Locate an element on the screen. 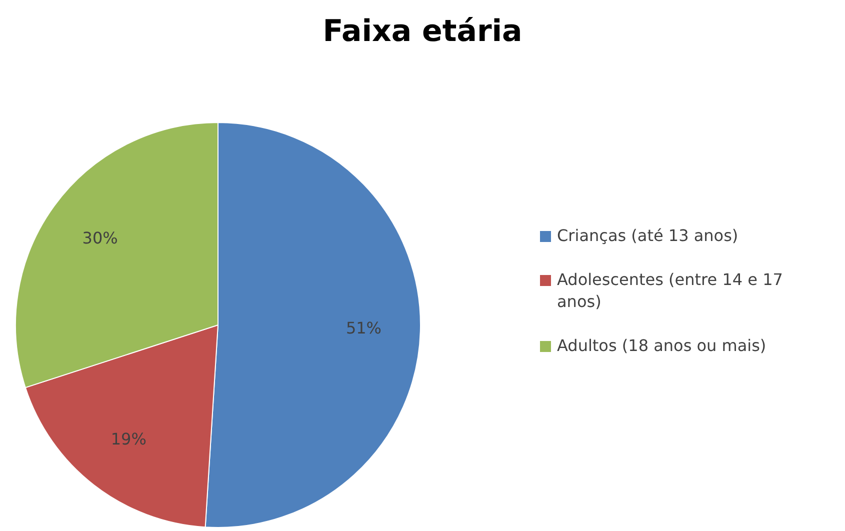 The width and height of the screenshot is (845, 531). legend-label: Adultos (18 anos ou mais) is located at coordinates (662, 346).